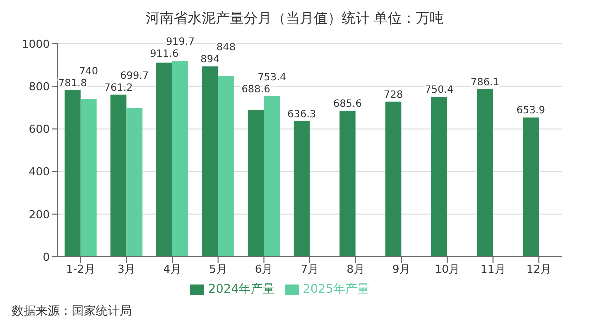  I want to click on data-label: 699.7, so click(135, 76).